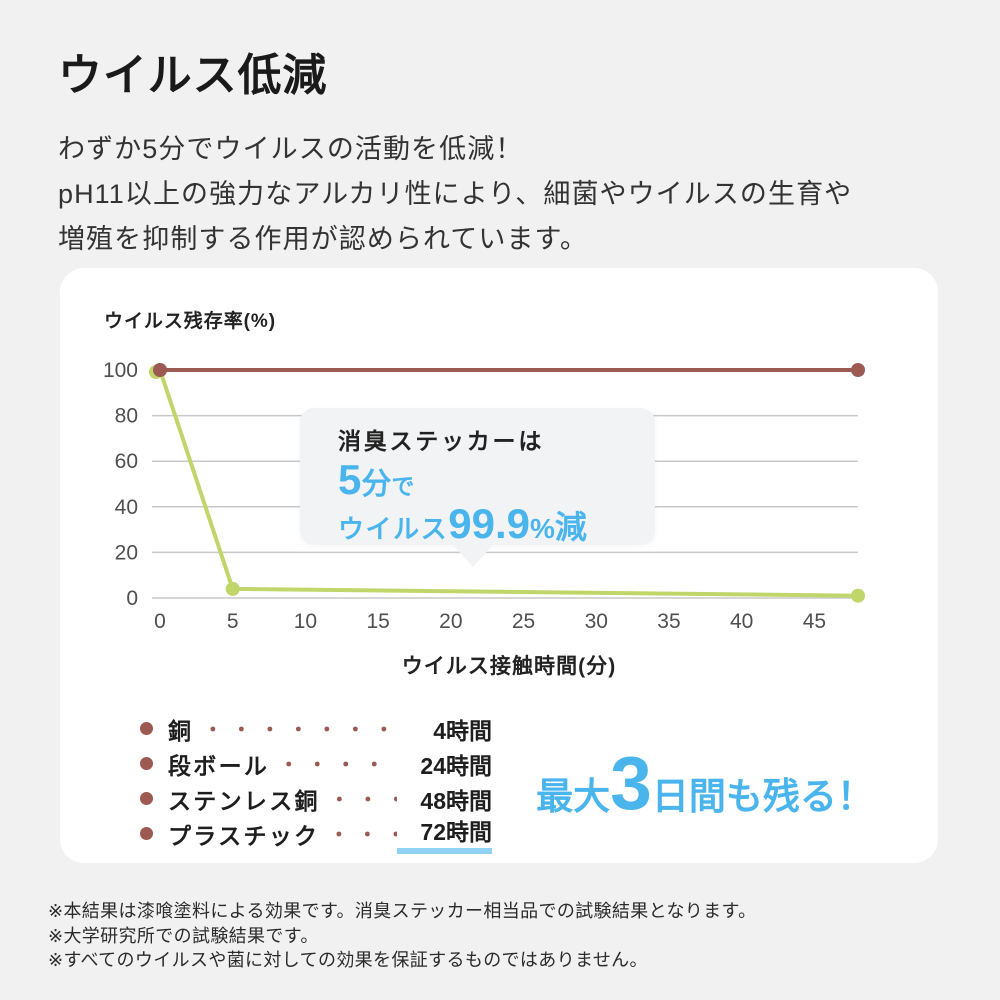  What do you see at coordinates (160, 621) in the screenshot?
I see `x-tick-label: 0` at bounding box center [160, 621].